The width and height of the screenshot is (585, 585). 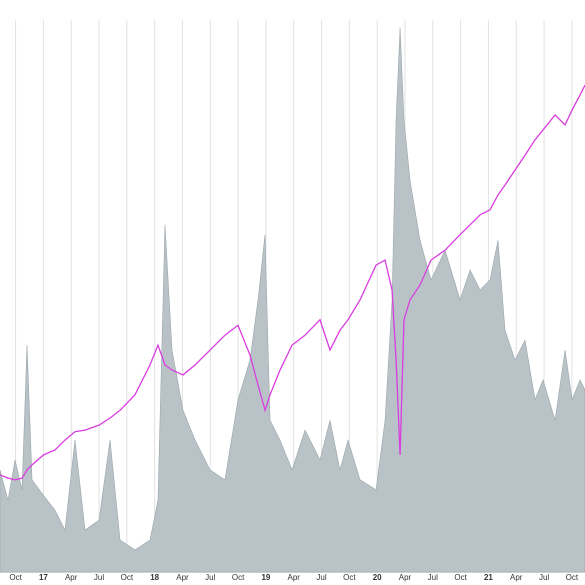 What do you see at coordinates (488, 577) in the screenshot?
I see `x-tick-label: 21` at bounding box center [488, 577].